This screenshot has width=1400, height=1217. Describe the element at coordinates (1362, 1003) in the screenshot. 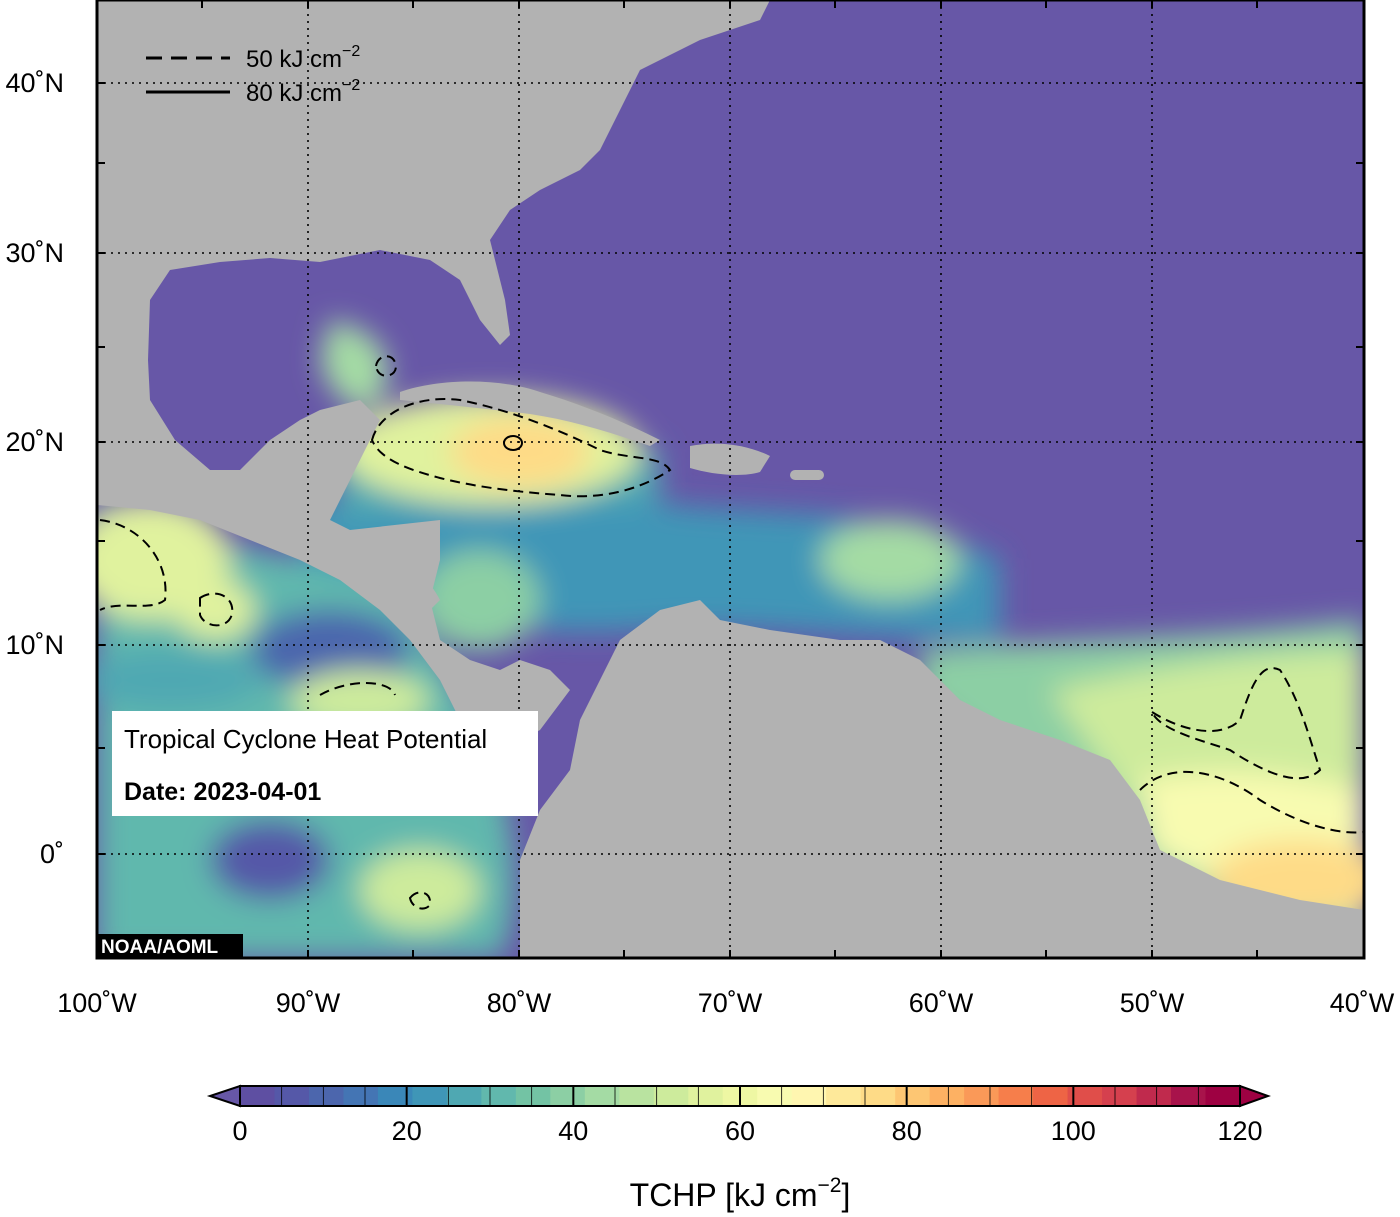

I see `lon-label-40w: 40˚W` at that location.